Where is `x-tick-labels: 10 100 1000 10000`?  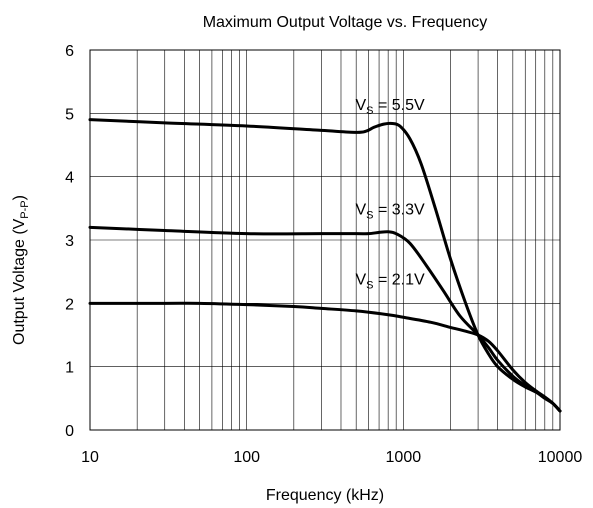 x-tick-labels: 10 100 1000 10000 is located at coordinates (331, 457).